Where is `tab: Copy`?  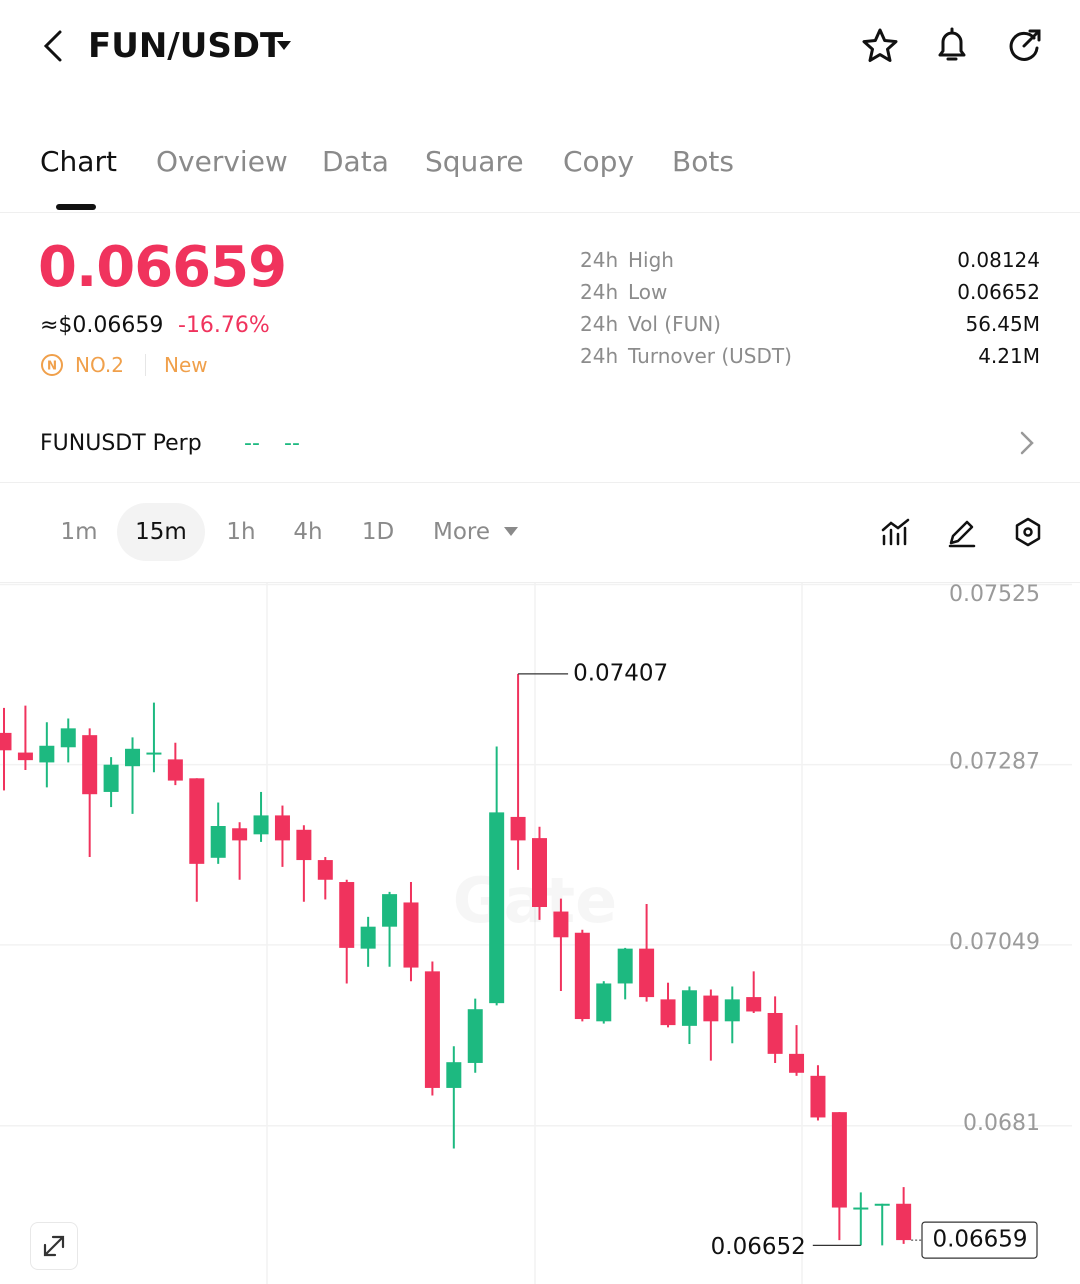
tab: Copy is located at coordinates (599, 161).